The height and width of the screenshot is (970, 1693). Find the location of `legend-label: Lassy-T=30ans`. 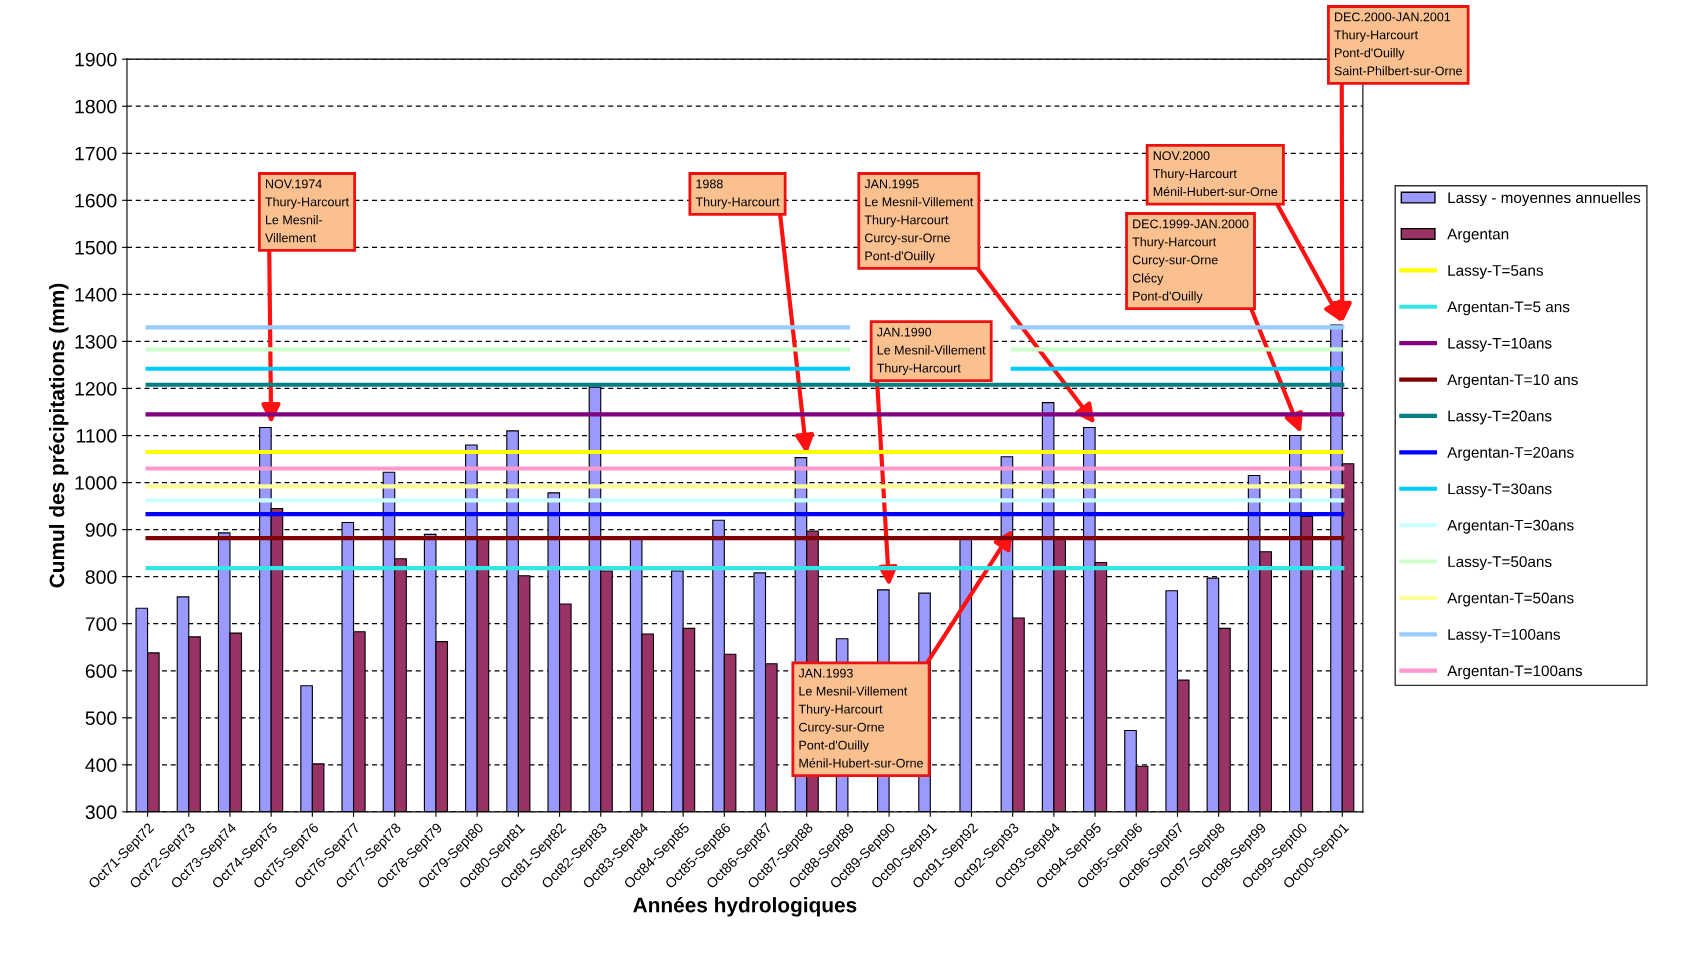

legend-label: Lassy-T=30ans is located at coordinates (1500, 490).